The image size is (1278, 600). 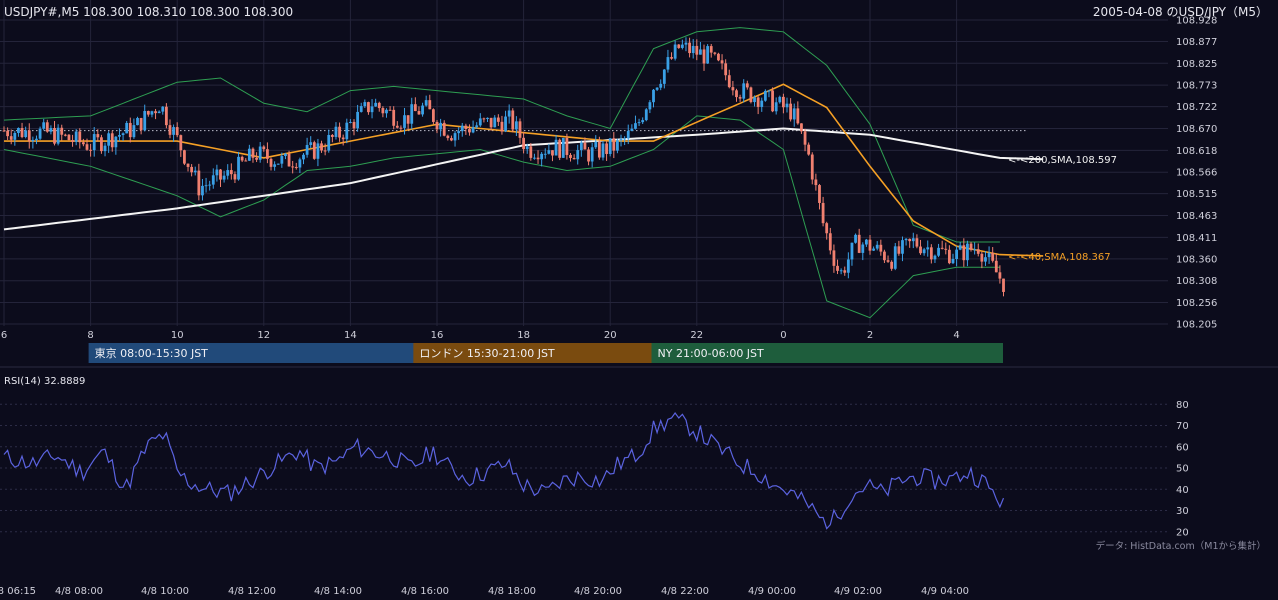 I want to click on date-tick-label: 4/9 00:00, so click(x=772, y=591).